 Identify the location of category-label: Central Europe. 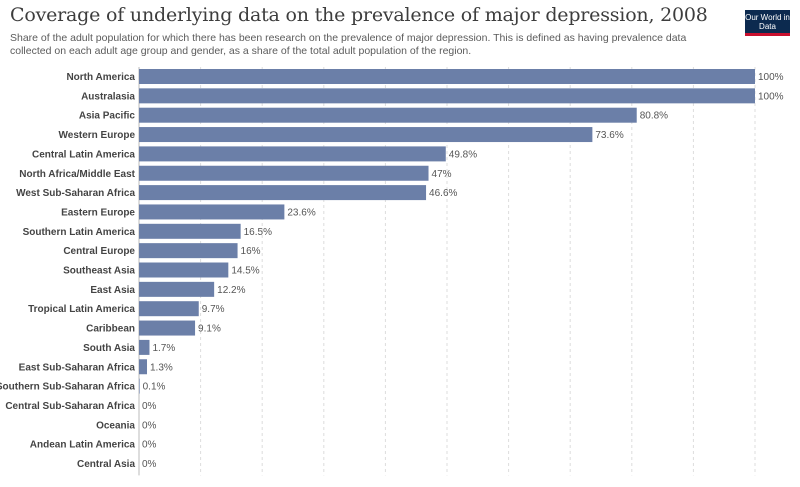
(99, 251).